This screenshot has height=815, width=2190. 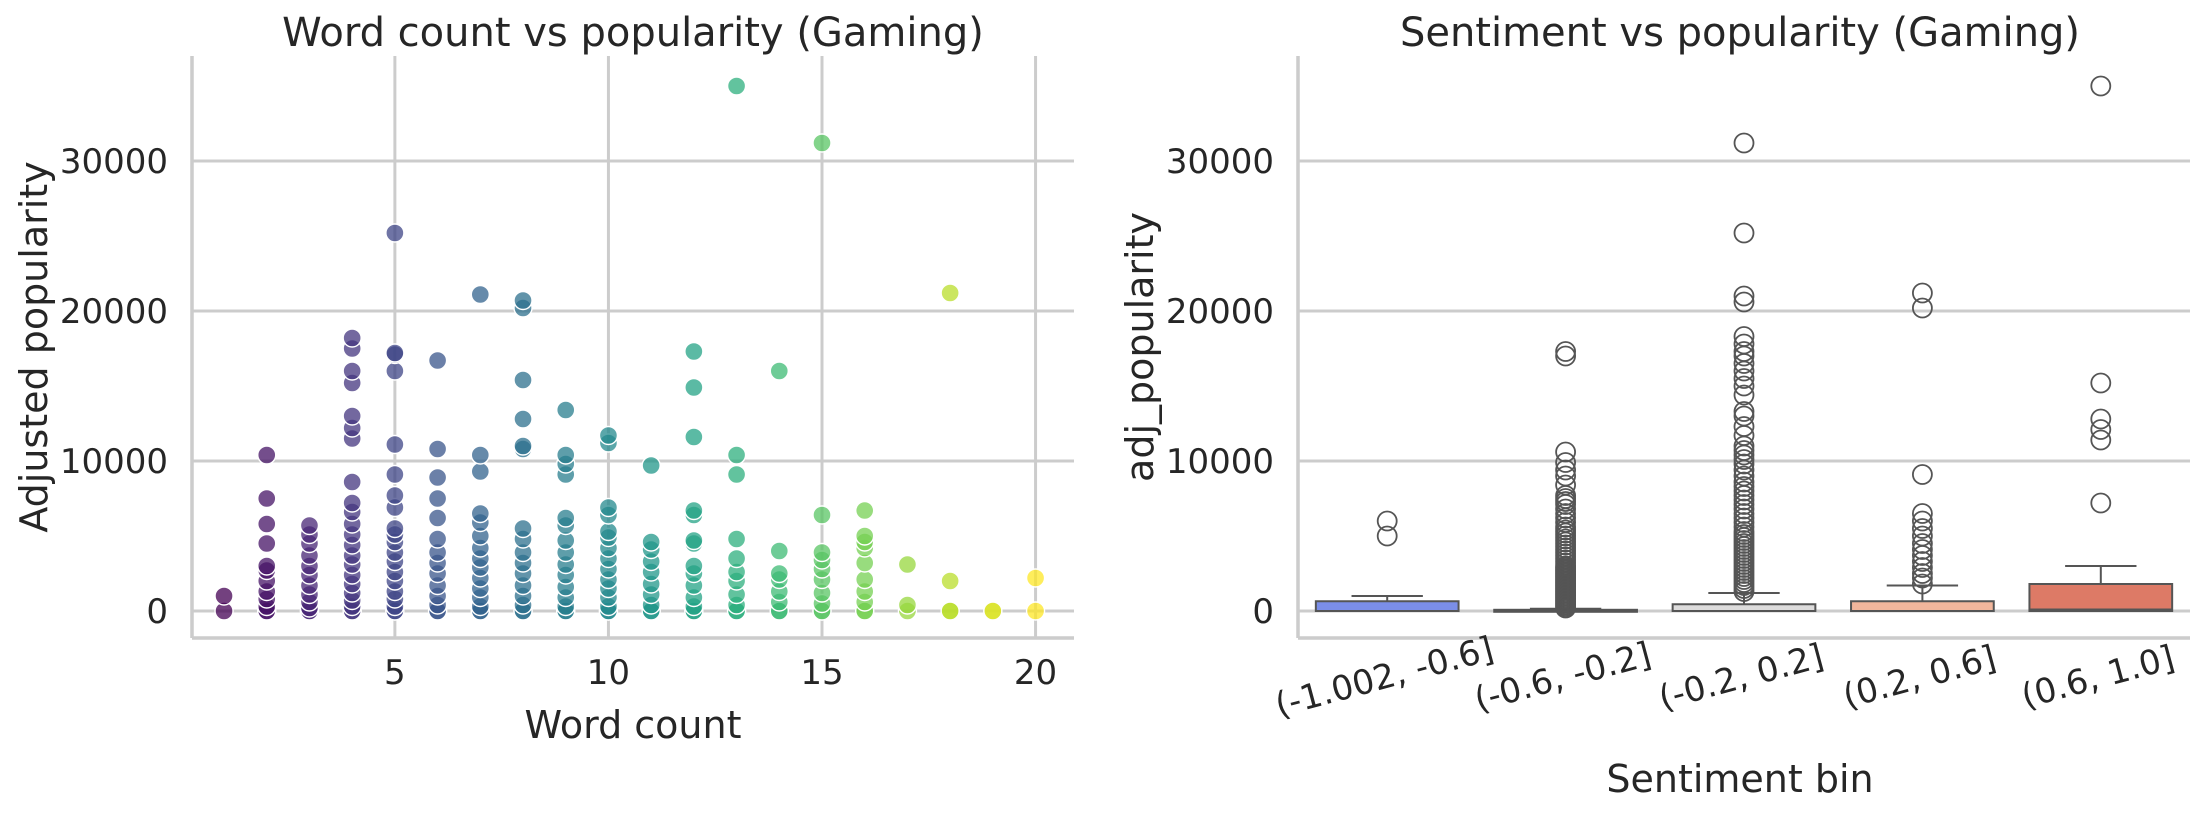 I want to click on scatter-x-tick-label: 15, so click(x=821, y=673).